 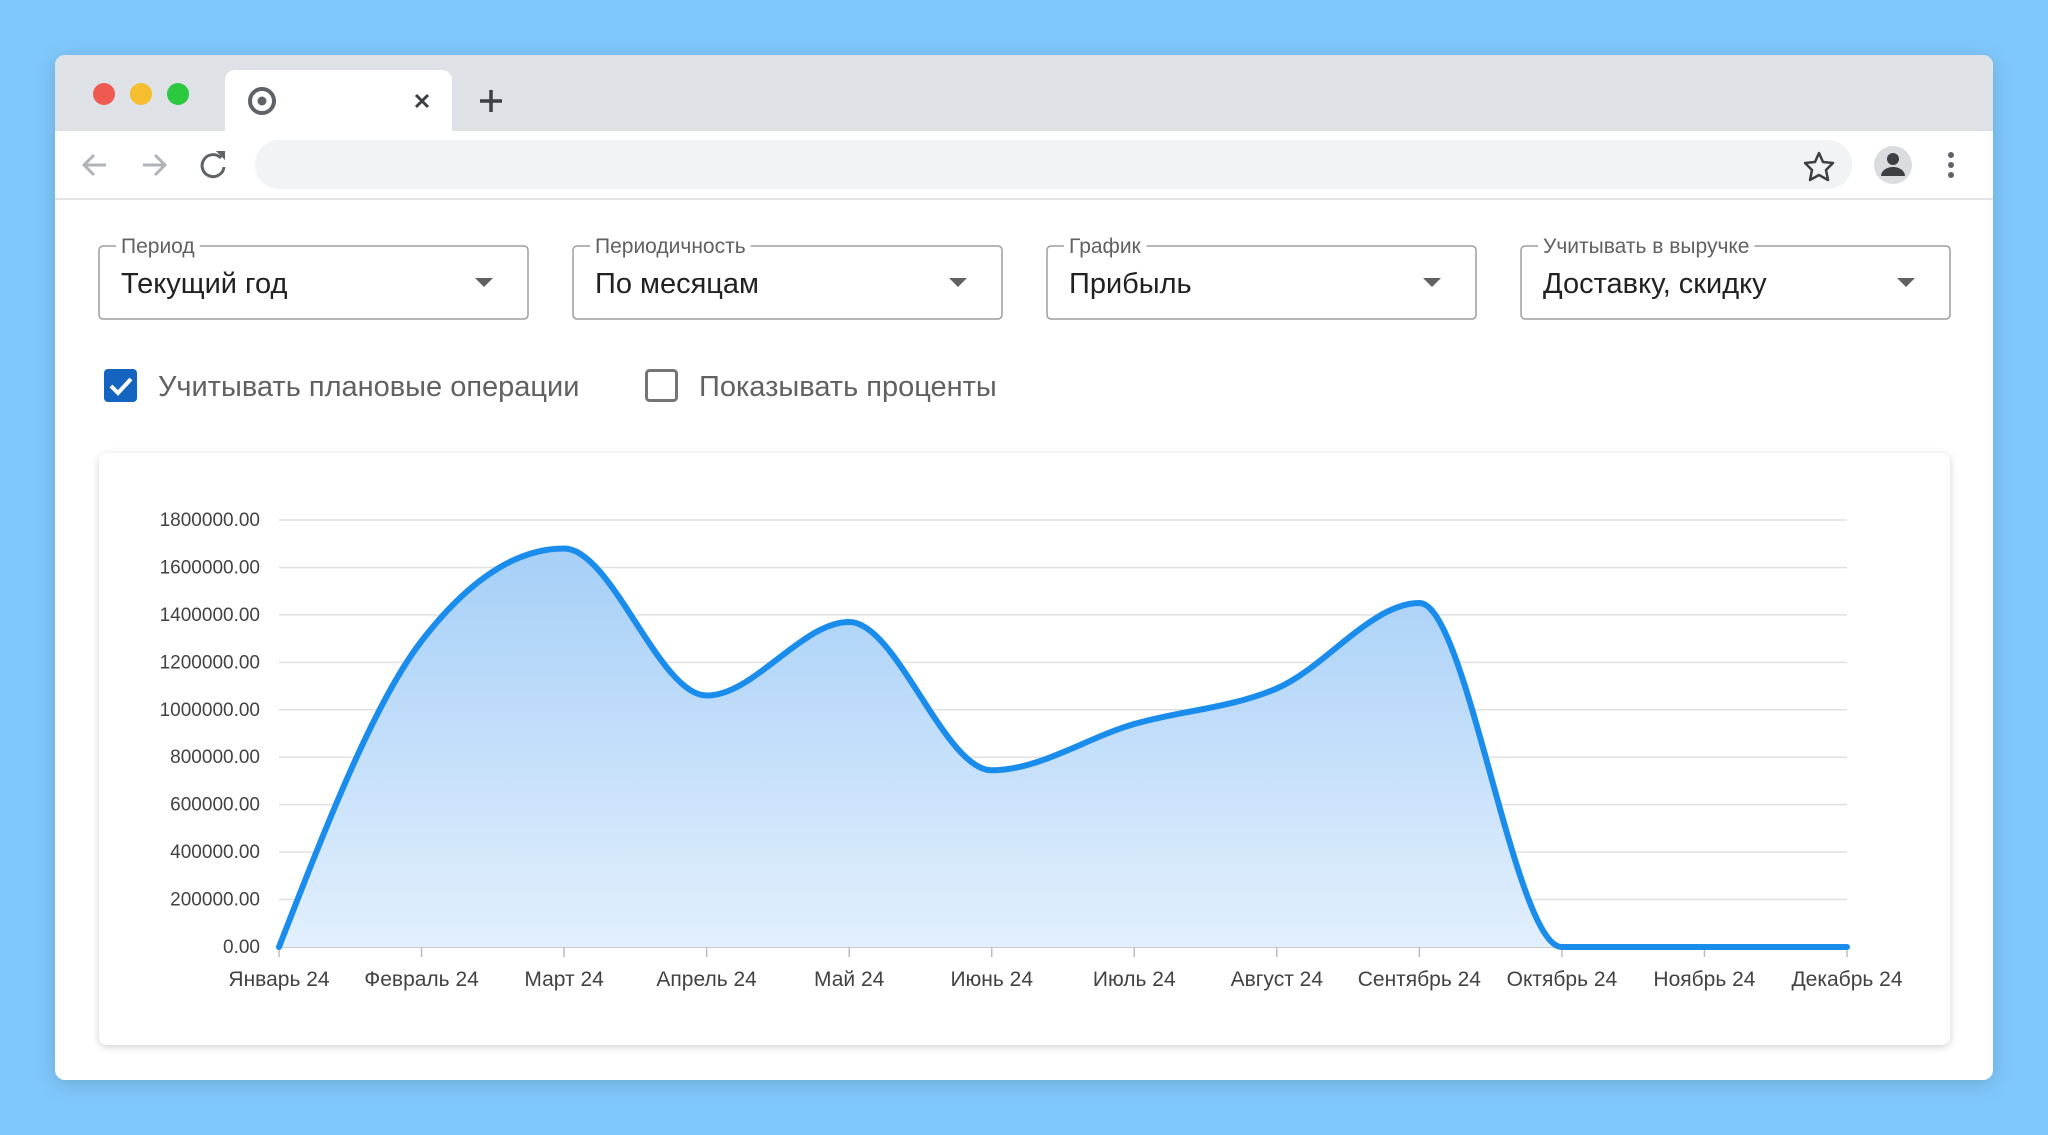 What do you see at coordinates (1704, 979) in the screenshot?
I see `x-tick-label: Ноябрь 24` at bounding box center [1704, 979].